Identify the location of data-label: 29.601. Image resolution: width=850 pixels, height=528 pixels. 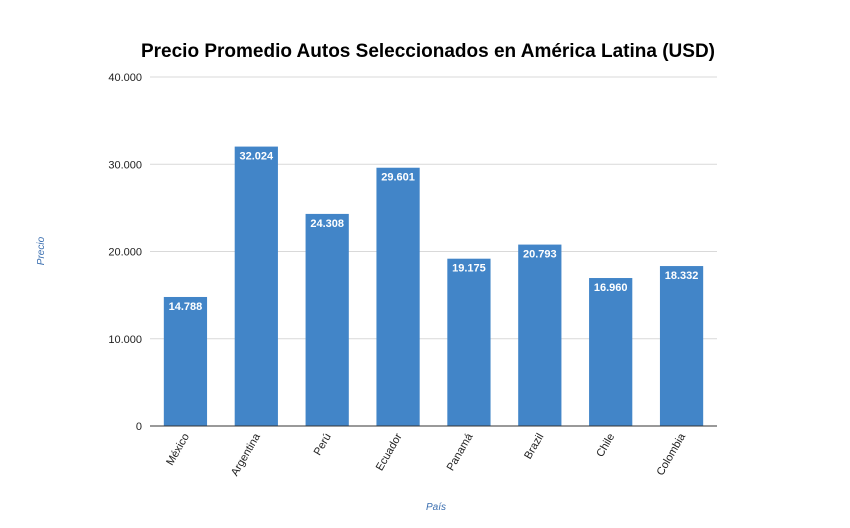
(398, 178).